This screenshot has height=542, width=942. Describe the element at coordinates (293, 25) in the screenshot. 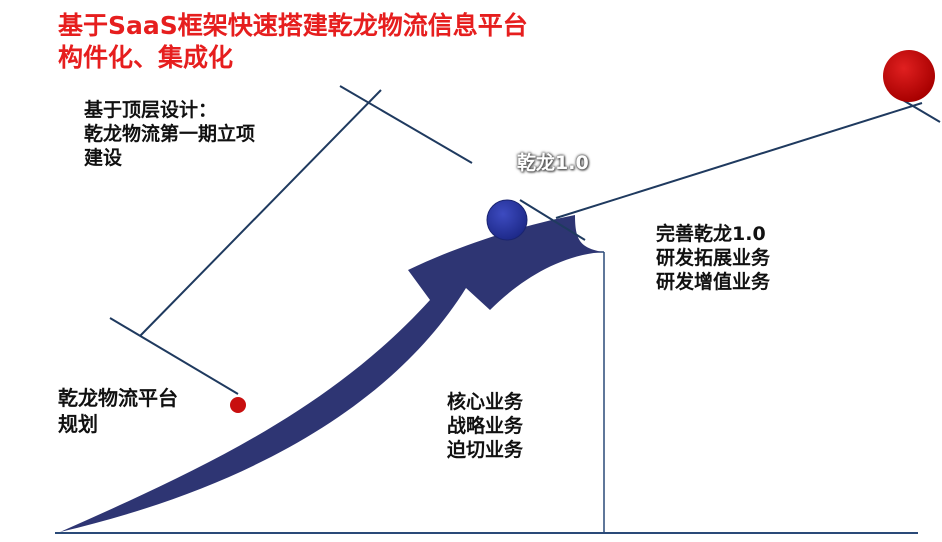

I see `title-line-1: 基于SaaS框架快速搭建乾龙物流信息平台` at that location.